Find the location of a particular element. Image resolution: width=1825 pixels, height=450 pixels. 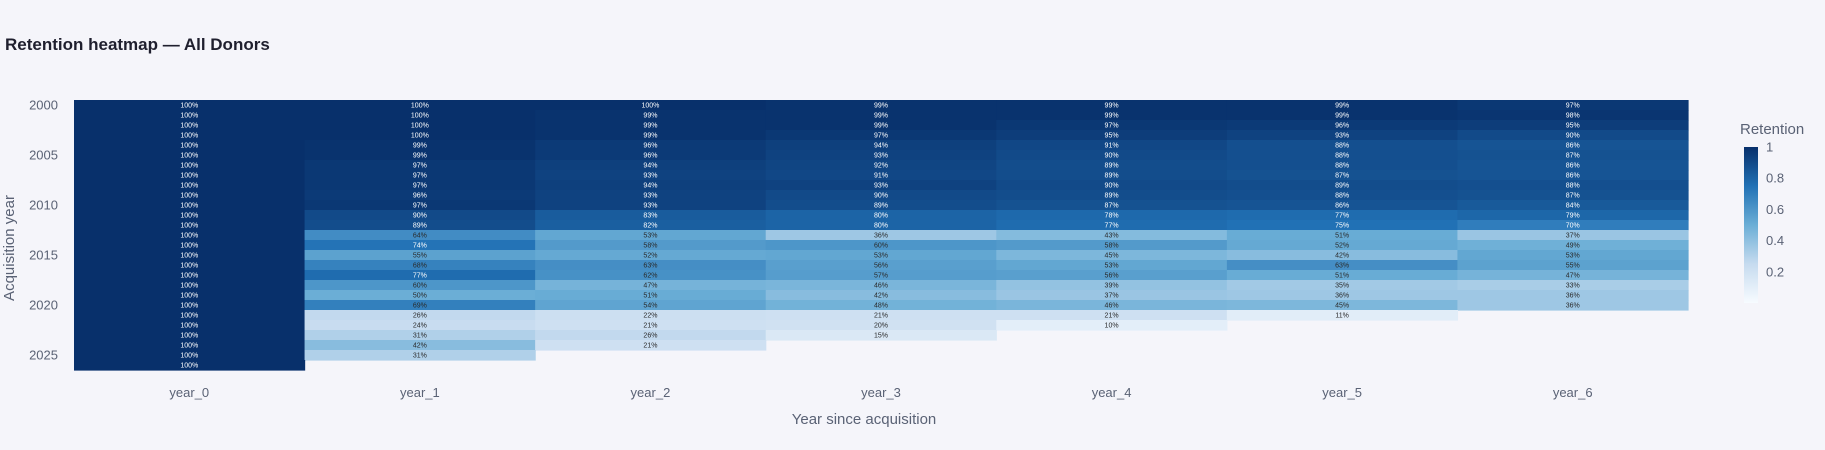

cell-label: 58% is located at coordinates (650, 246).